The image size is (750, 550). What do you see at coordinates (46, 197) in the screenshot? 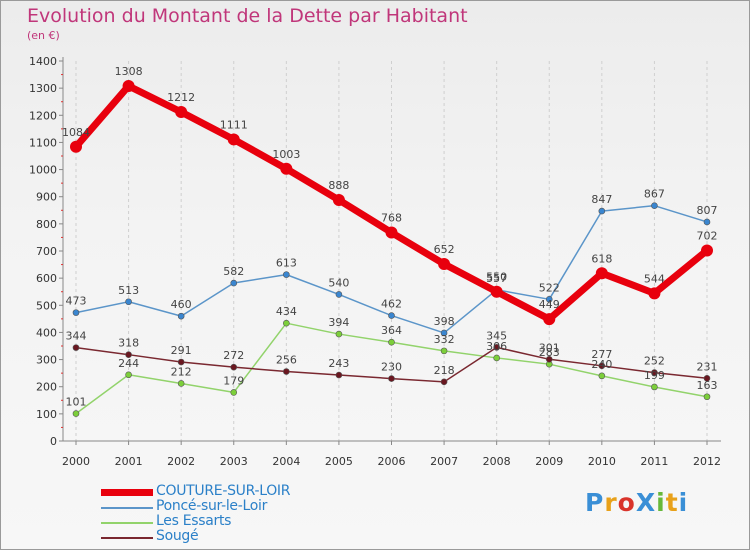
I see `y-tick-label: 900` at bounding box center [46, 197].